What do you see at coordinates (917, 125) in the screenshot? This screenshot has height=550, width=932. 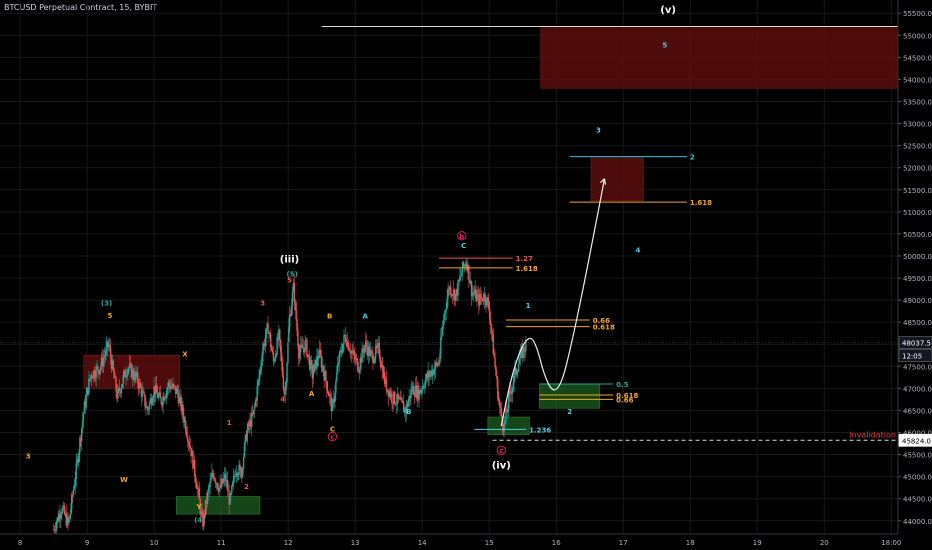 I see `y-tick-label: 53000.0` at bounding box center [917, 125].